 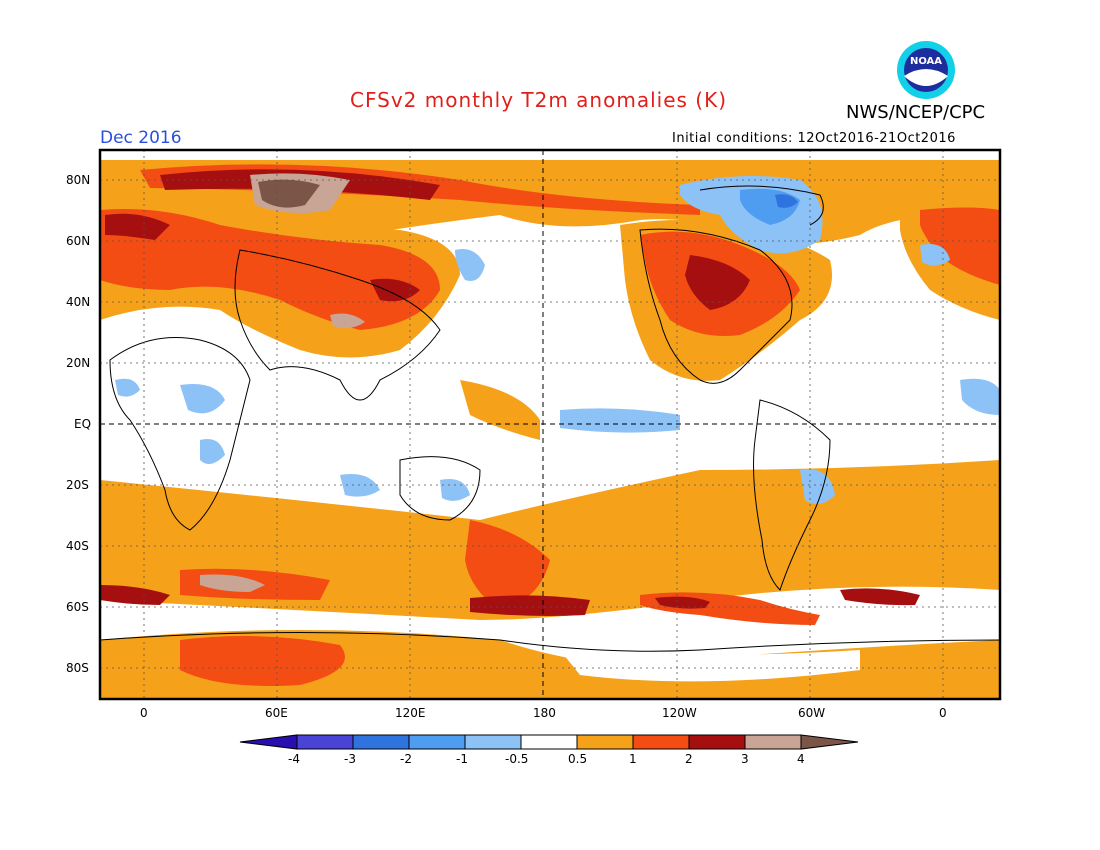 I want to click on colorbar, so click(x=549, y=742).